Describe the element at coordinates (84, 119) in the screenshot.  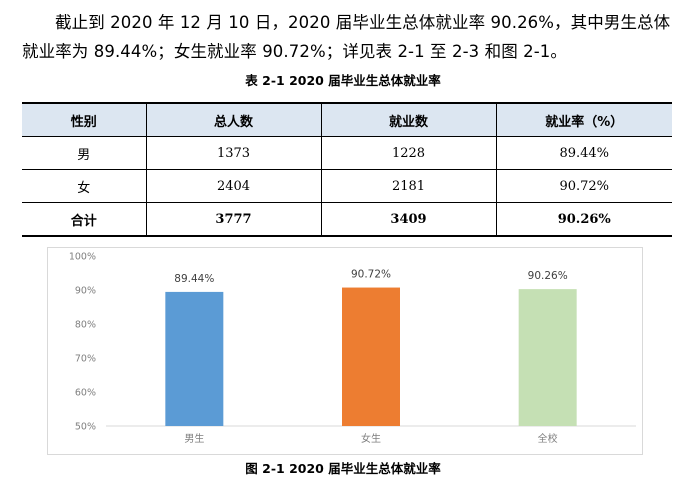
I see `header-gender: 性别` at that location.